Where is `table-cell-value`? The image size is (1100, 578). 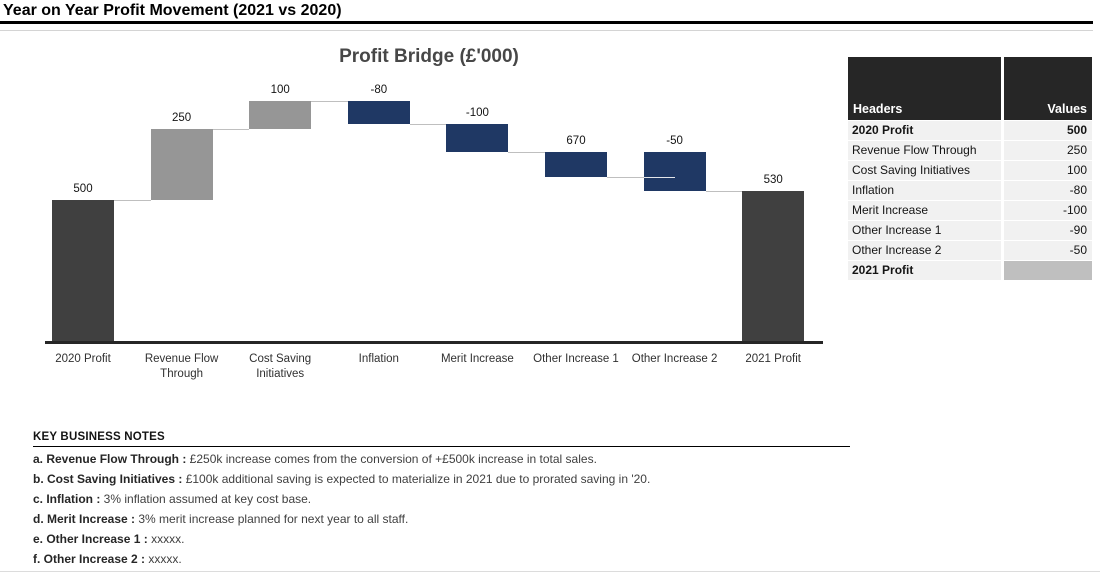 table-cell-value is located at coordinates (1048, 270).